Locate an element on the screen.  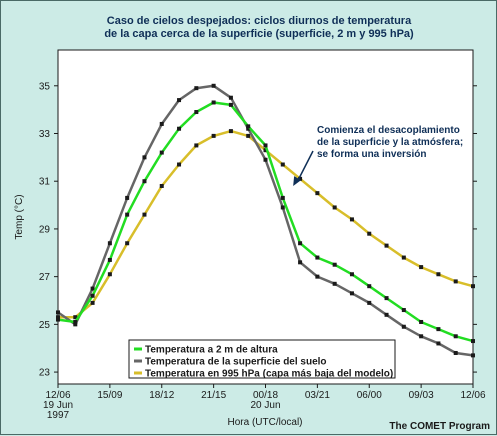
legend-box is located at coordinates (262, 359).